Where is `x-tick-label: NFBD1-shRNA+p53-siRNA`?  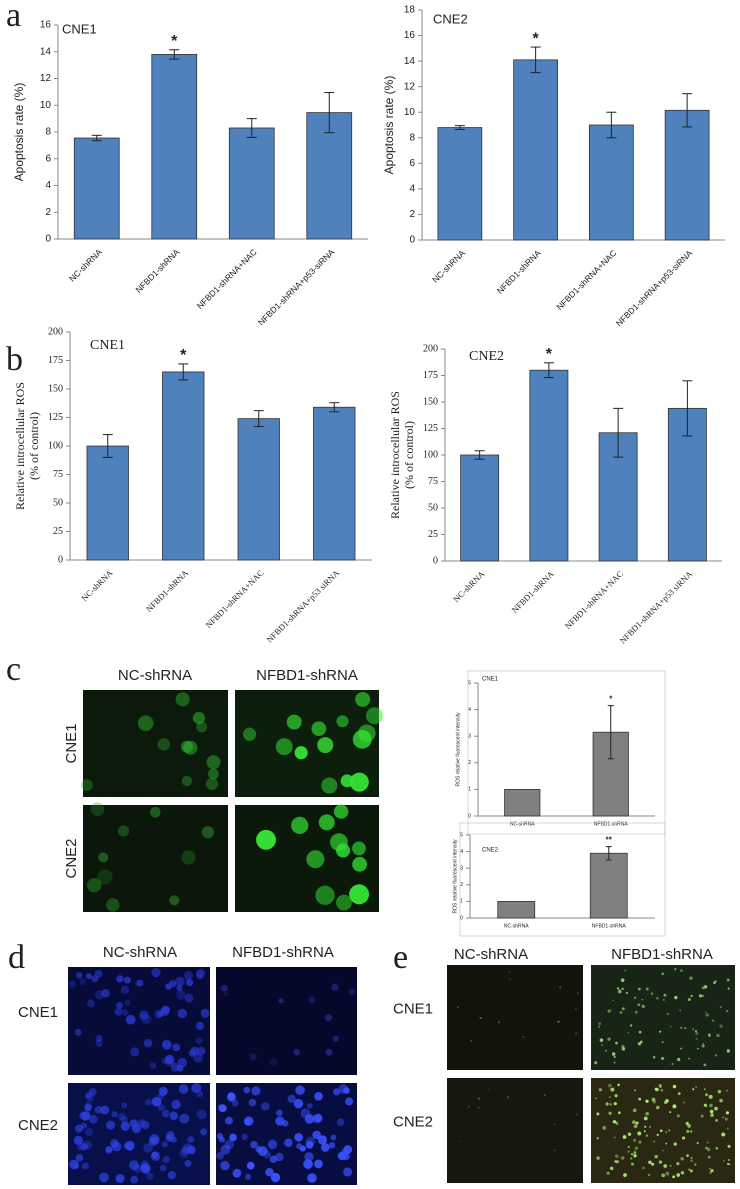
x-tick-label: NFBD1-shRNA+p53-siRNA is located at coordinates (654, 288).